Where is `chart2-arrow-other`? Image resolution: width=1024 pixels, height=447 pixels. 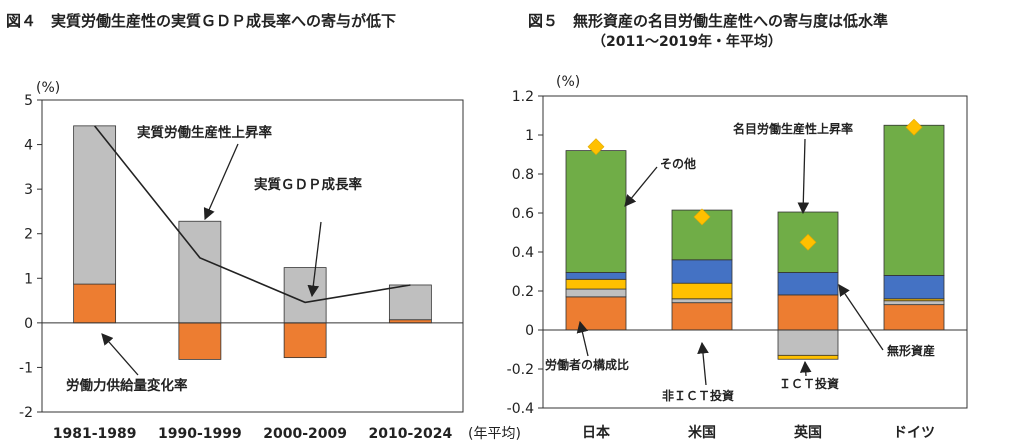
chart2-arrow-other is located at coordinates (641, 186).